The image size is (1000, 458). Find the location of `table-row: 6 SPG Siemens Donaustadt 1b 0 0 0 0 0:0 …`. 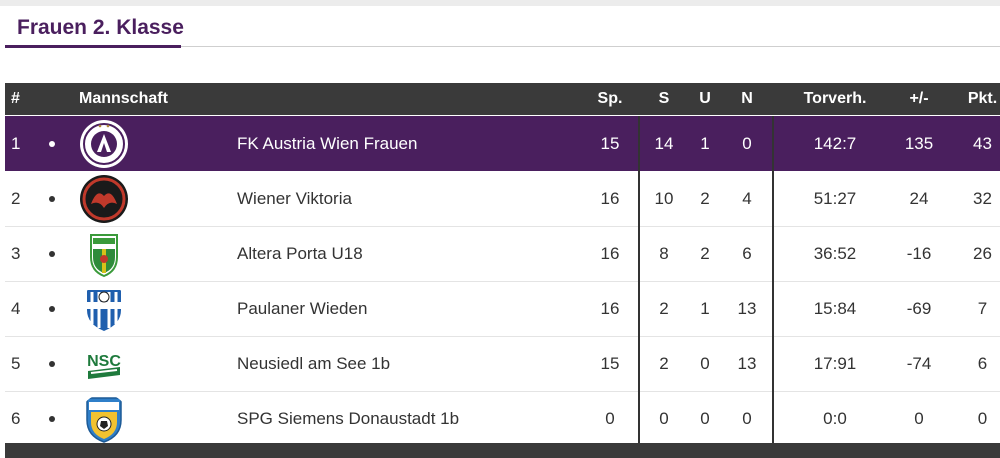

table-row: 6 SPG Siemens Donaustadt 1b 0 0 0 0 0:0 … is located at coordinates (502, 419).